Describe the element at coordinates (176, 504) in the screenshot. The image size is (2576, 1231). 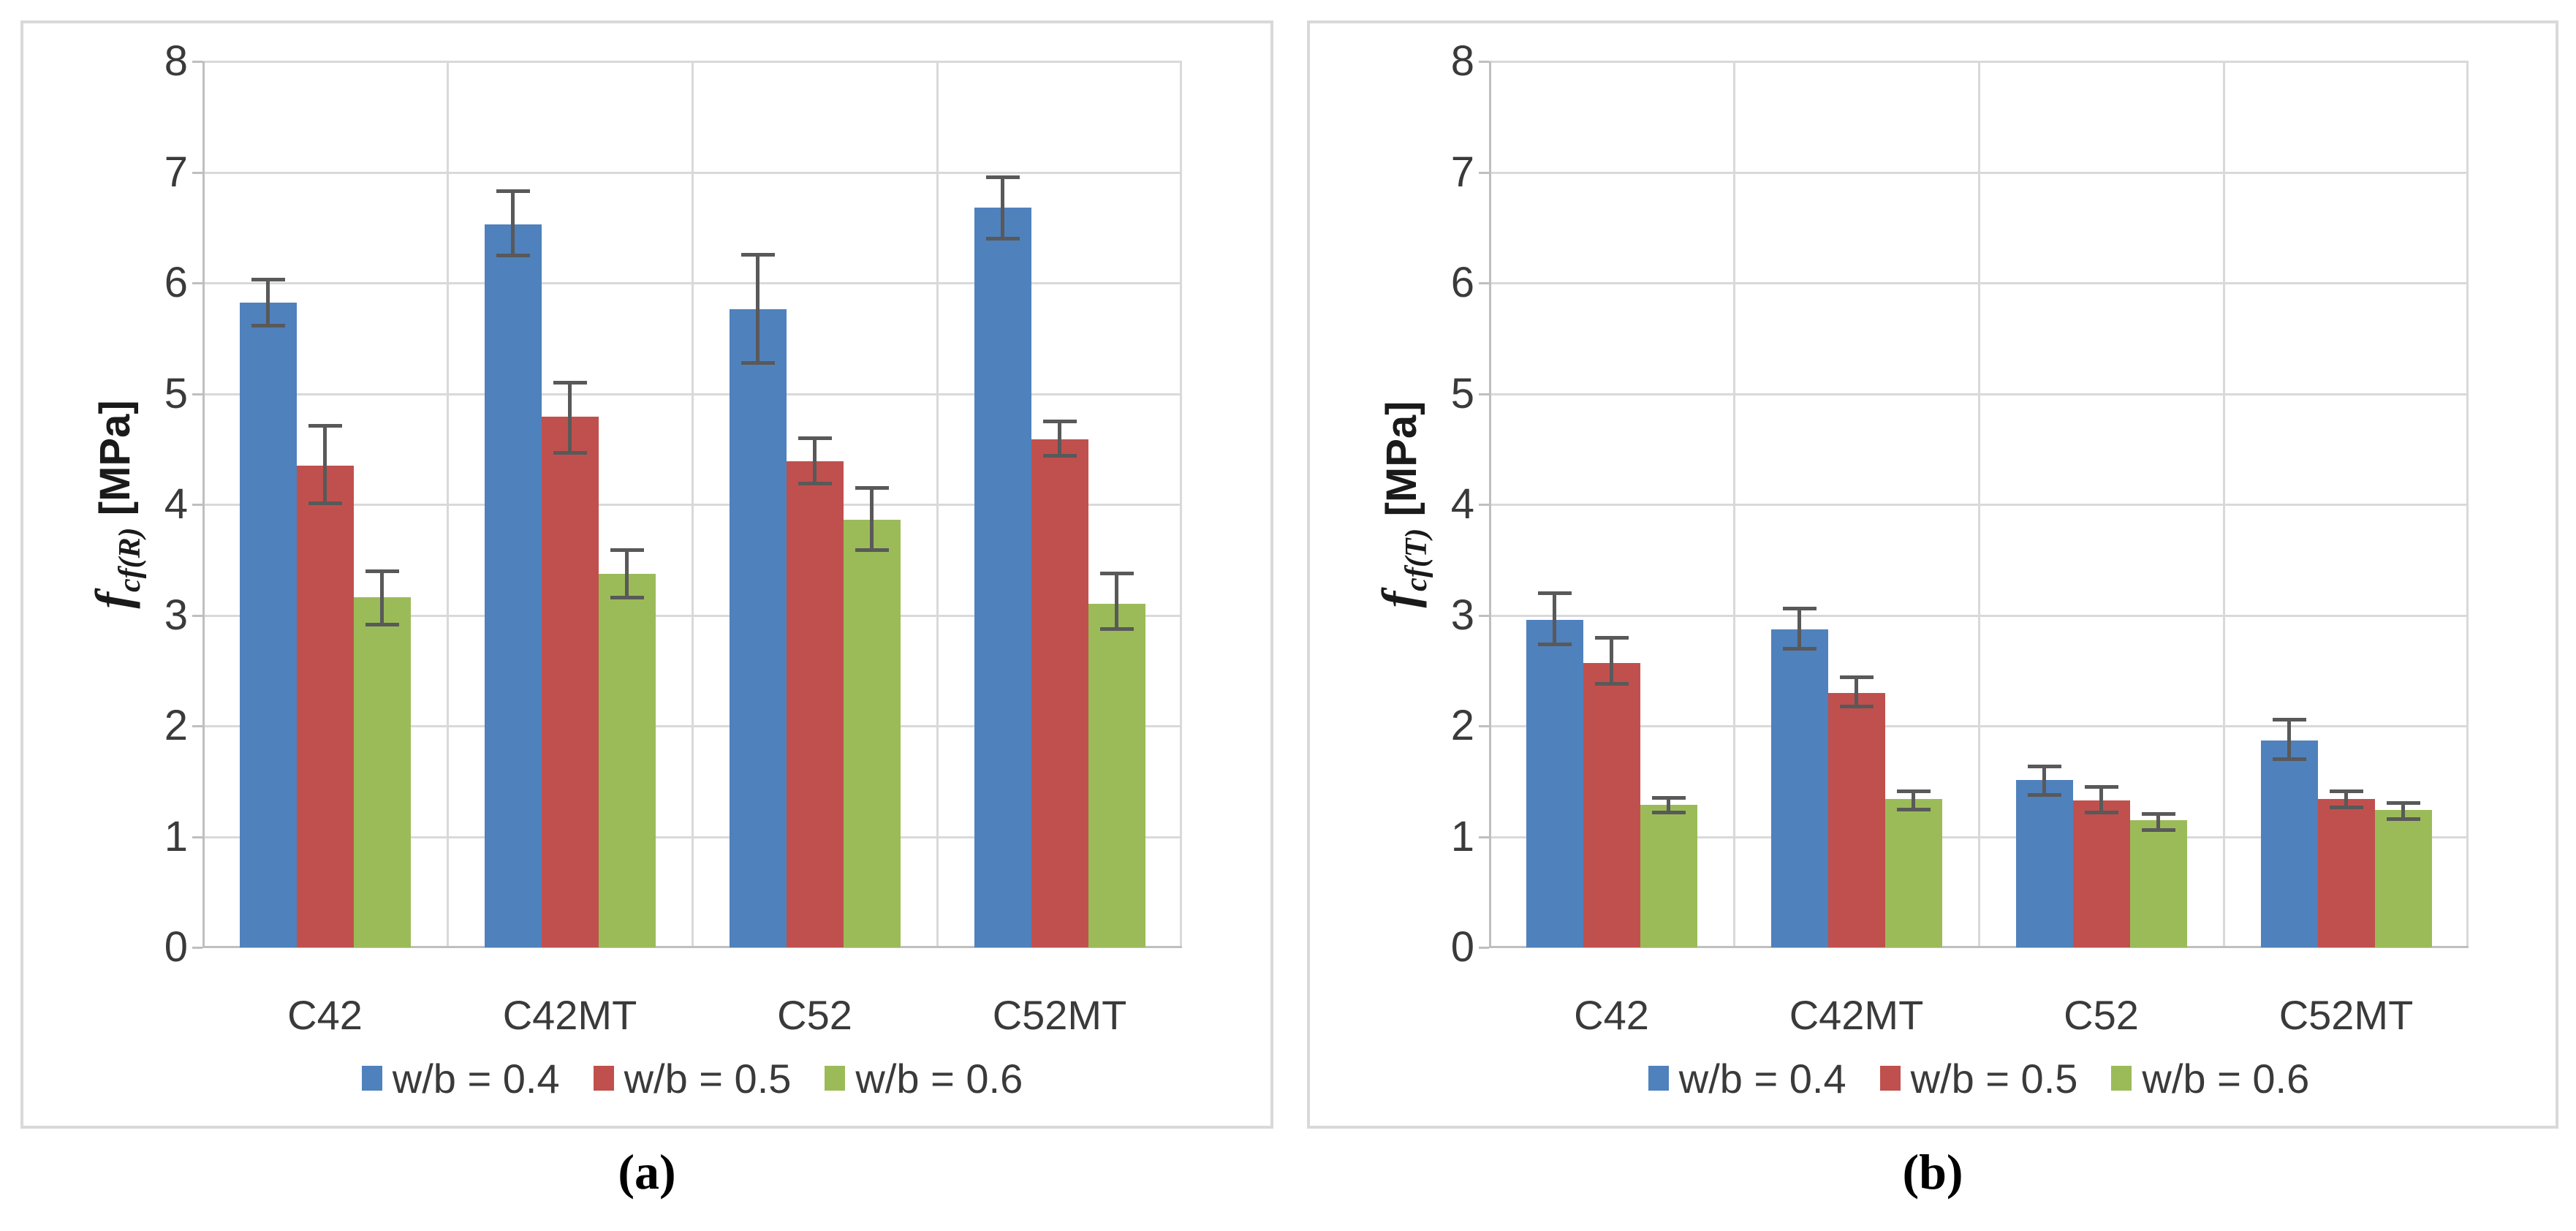
I see `y-tick-label-4: 4` at that location.